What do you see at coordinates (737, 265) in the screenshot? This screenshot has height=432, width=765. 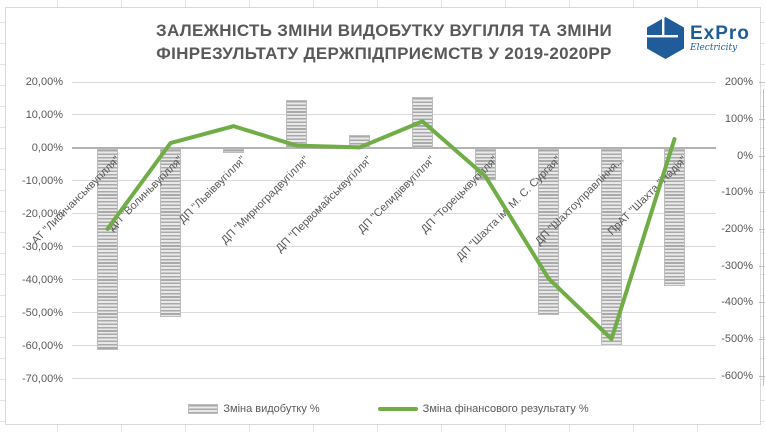 I see `right-axis-tick-label: -300%` at bounding box center [737, 265].